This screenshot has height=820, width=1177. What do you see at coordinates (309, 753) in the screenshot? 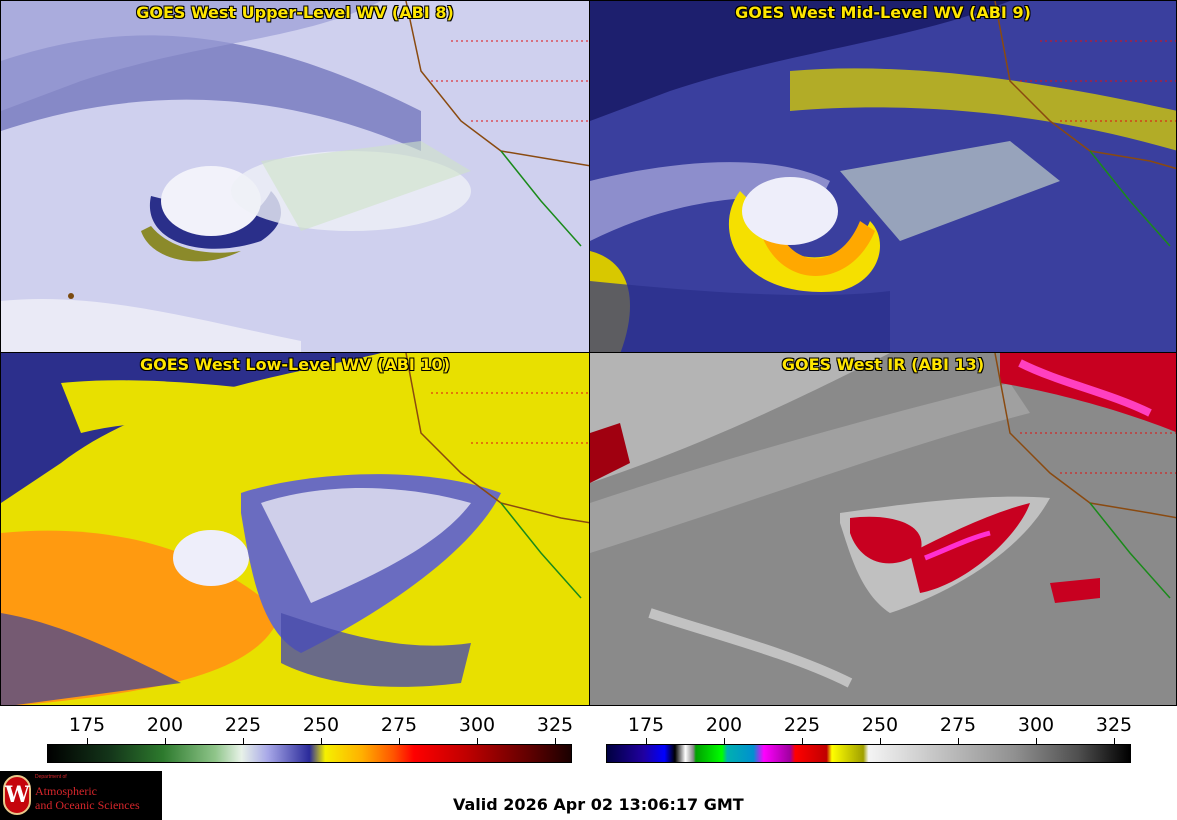
I see `wv-colorbar` at bounding box center [309, 753].